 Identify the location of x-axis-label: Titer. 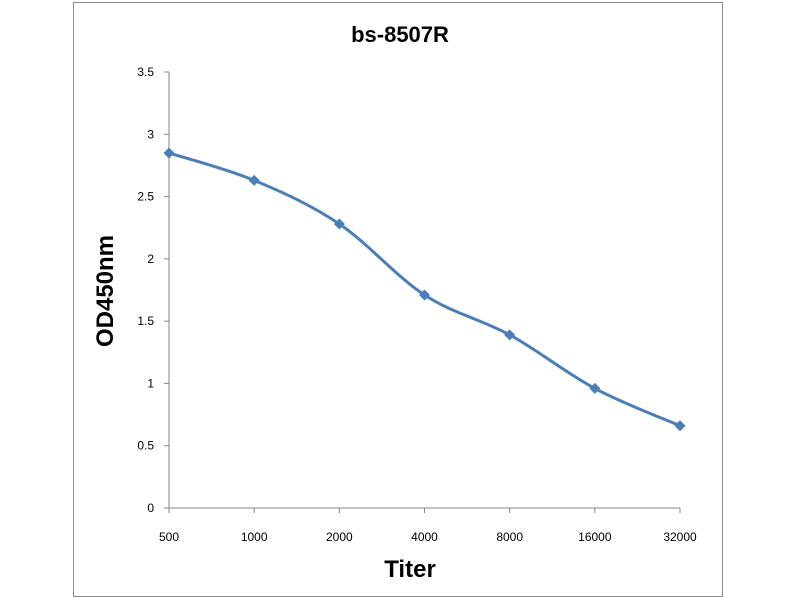
(410, 569).